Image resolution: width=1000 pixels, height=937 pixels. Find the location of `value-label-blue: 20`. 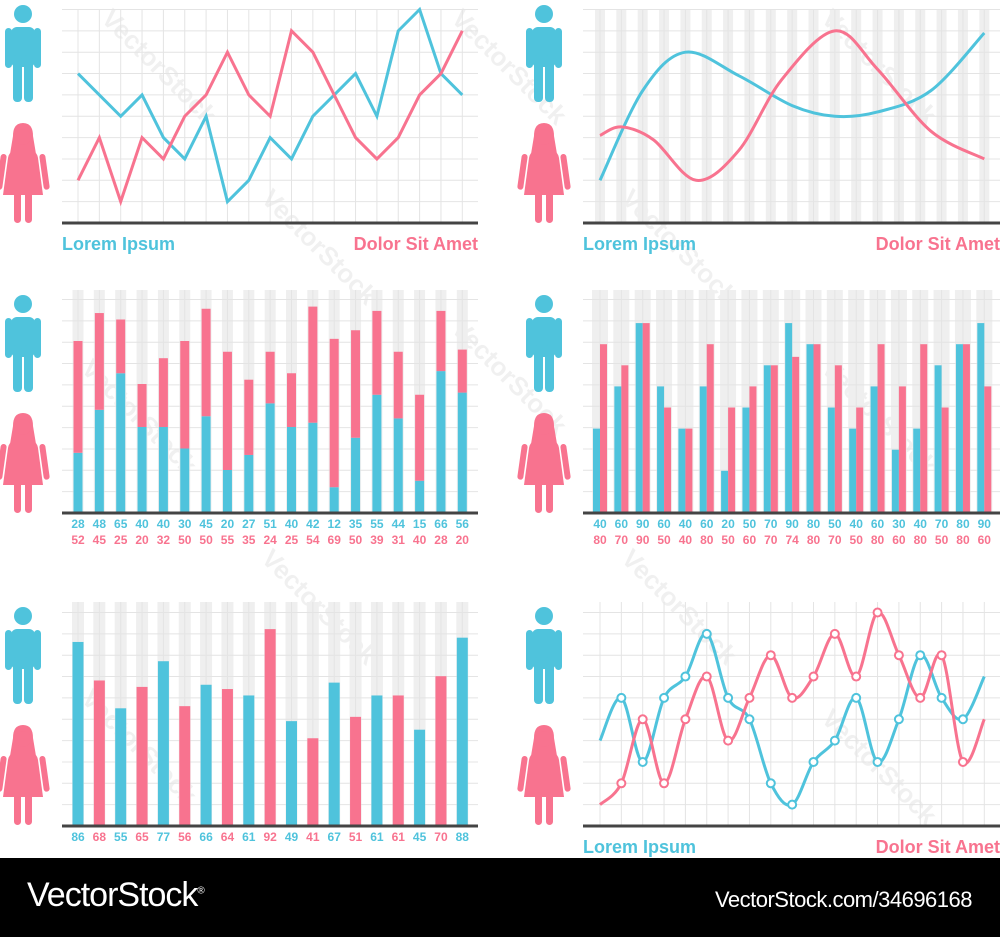

value-label-blue: 20 is located at coordinates (228, 524).